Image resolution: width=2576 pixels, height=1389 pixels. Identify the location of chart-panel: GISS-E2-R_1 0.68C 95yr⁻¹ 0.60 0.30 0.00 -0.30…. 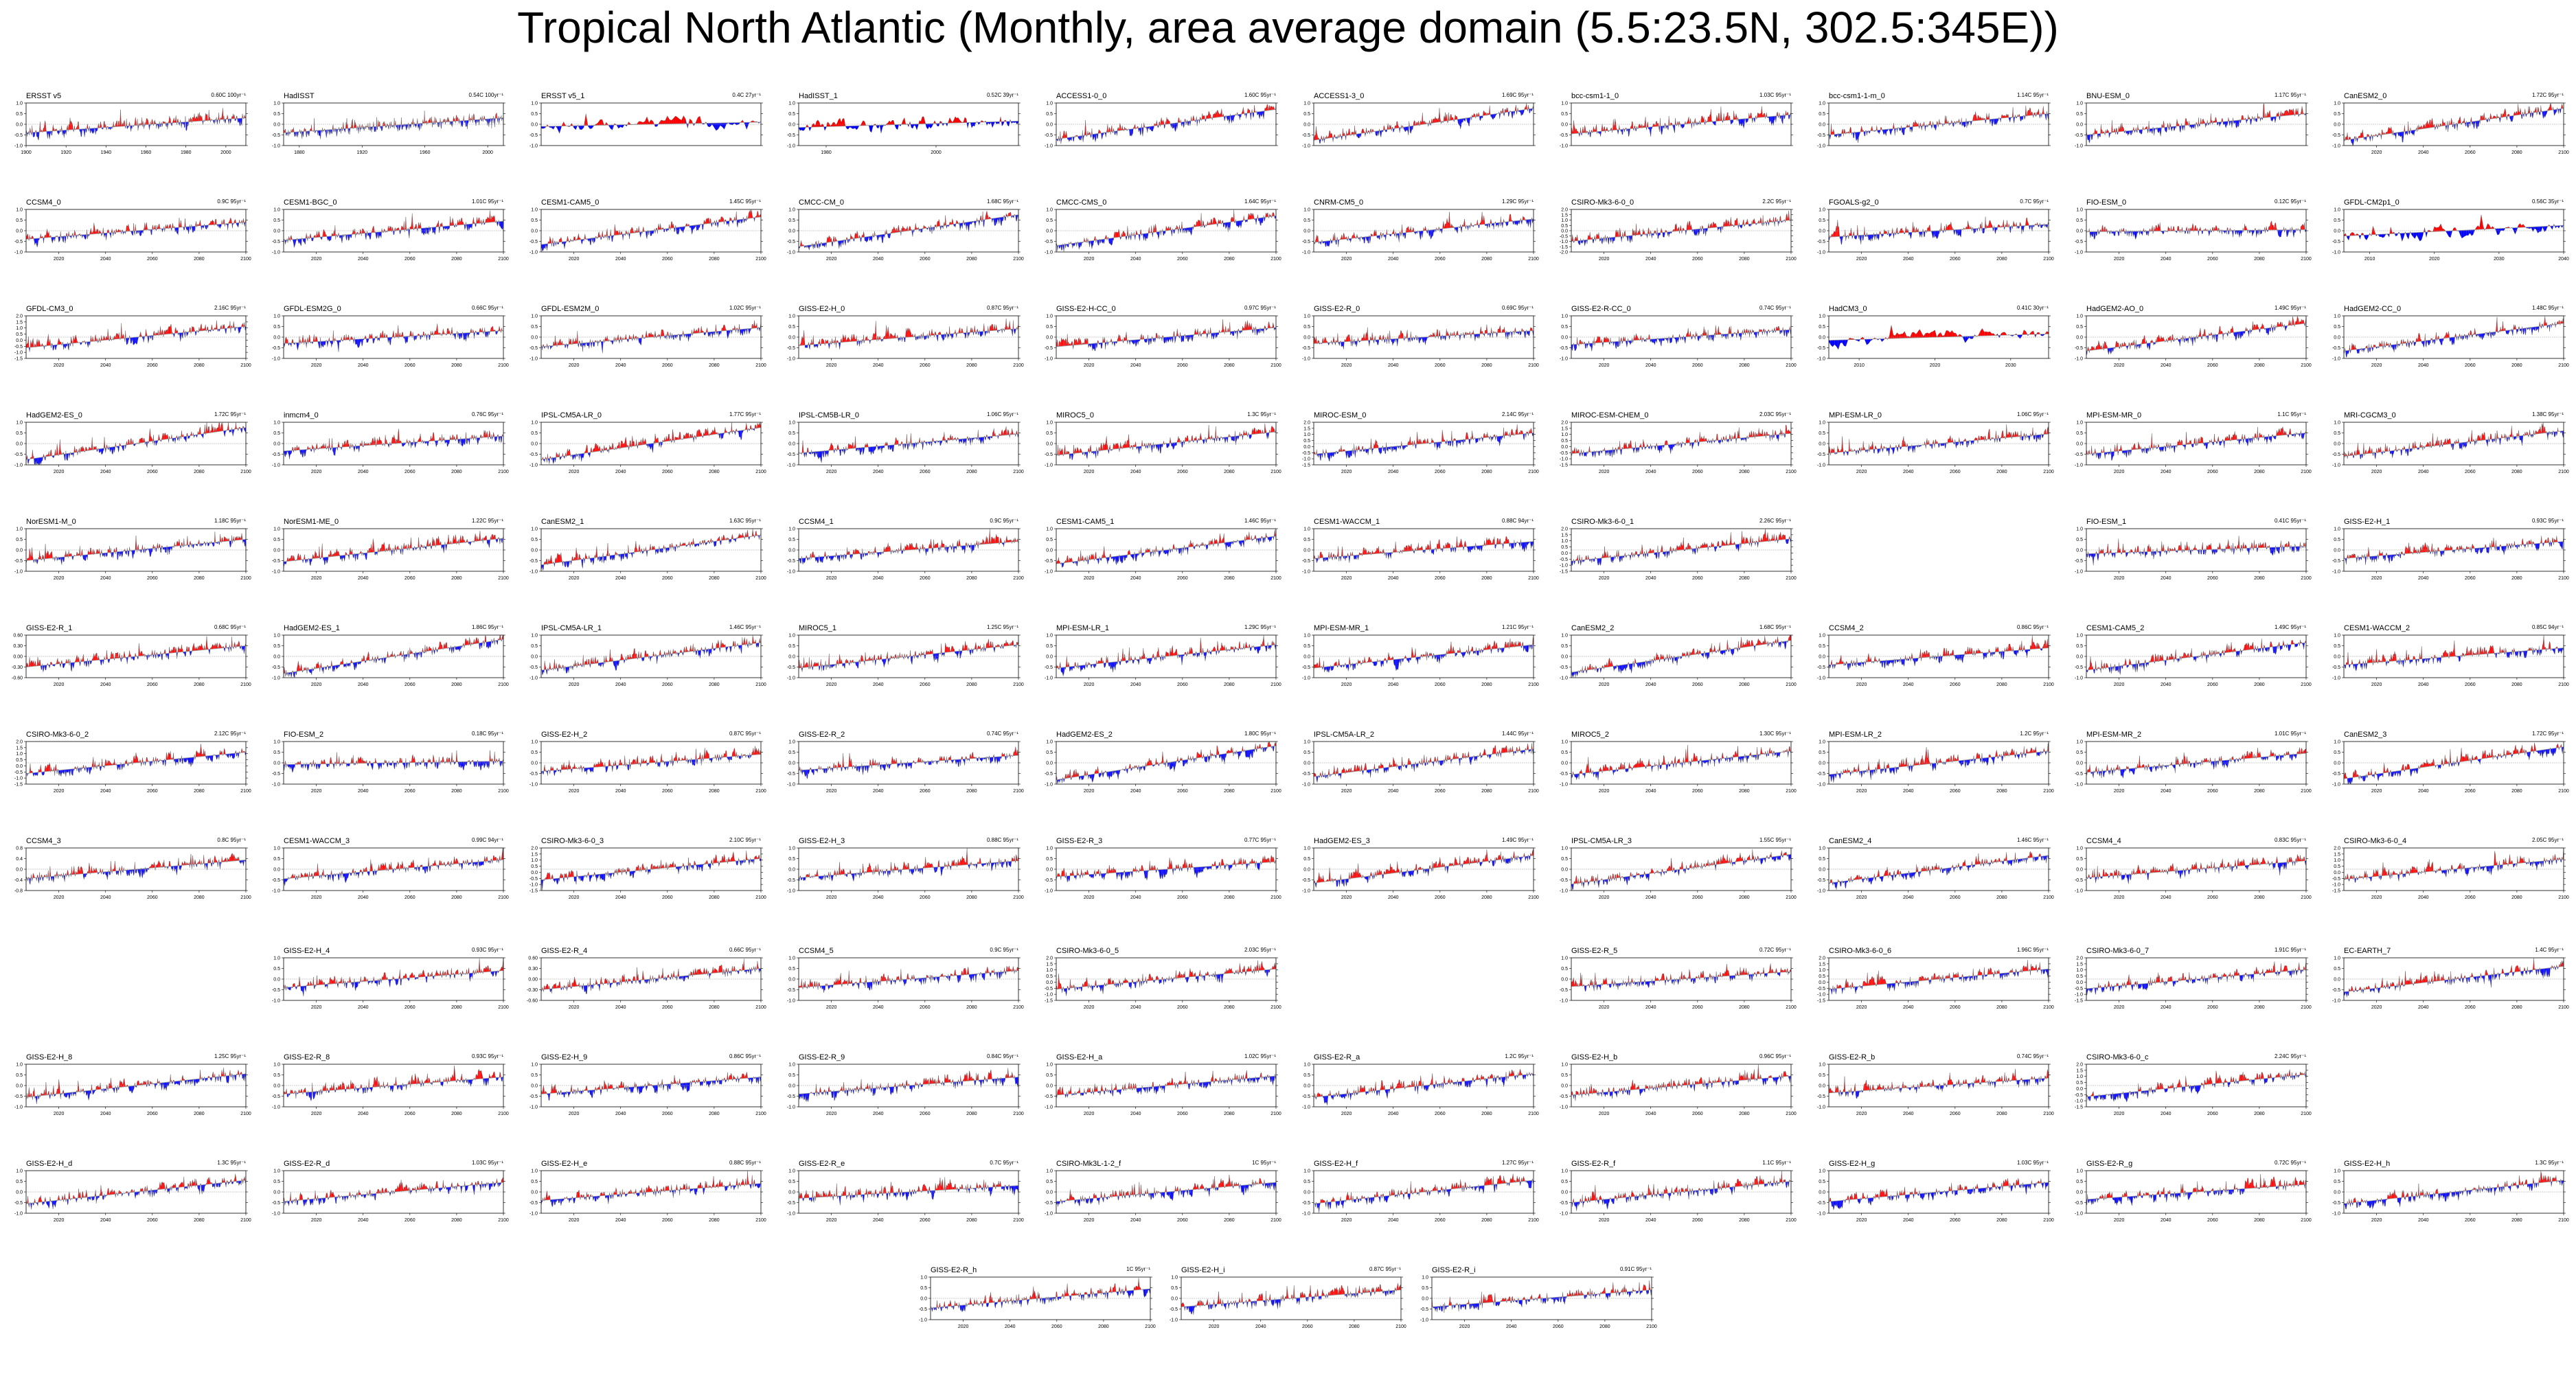
(128, 657).